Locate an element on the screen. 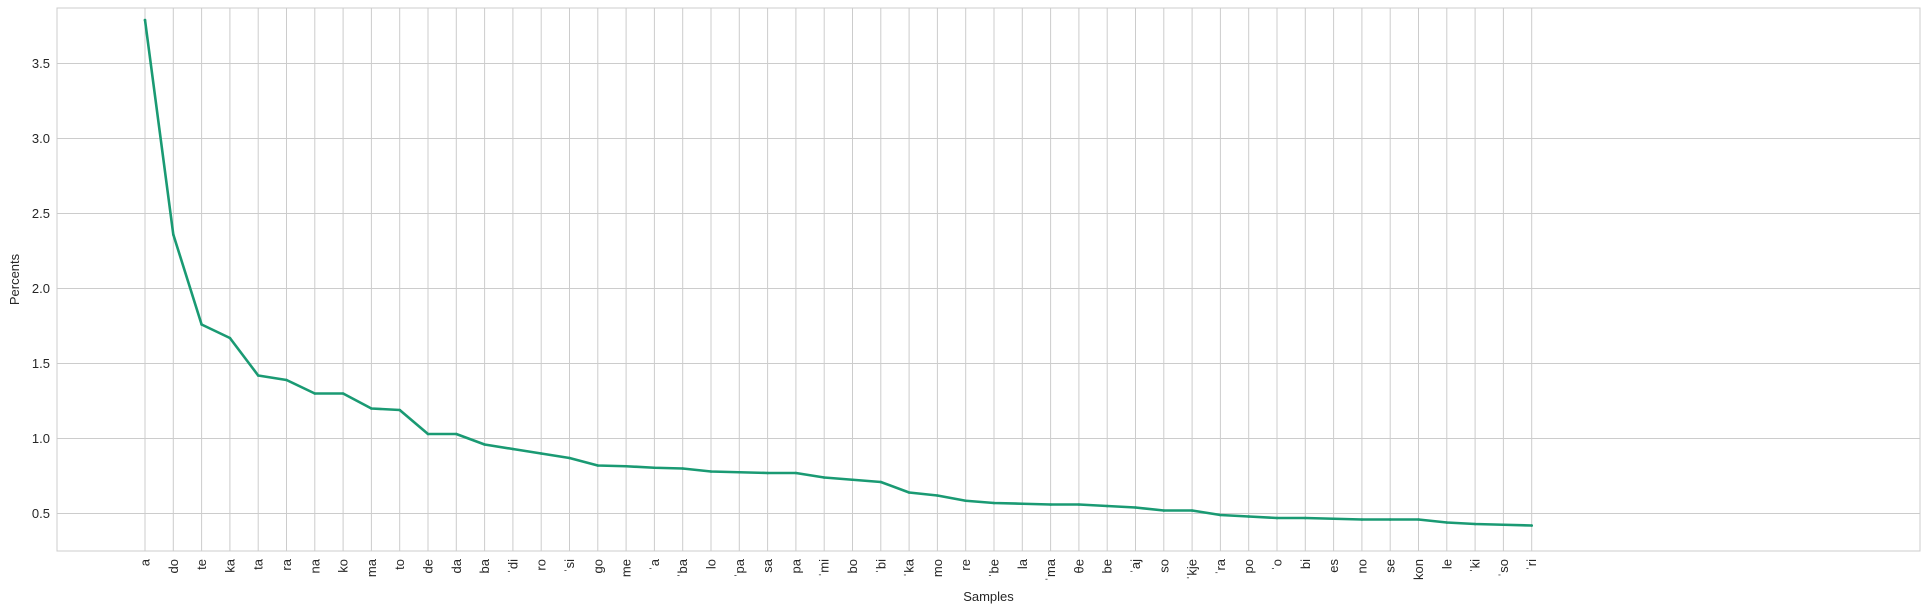  x-tick-label: be is located at coordinates (1107, 566).